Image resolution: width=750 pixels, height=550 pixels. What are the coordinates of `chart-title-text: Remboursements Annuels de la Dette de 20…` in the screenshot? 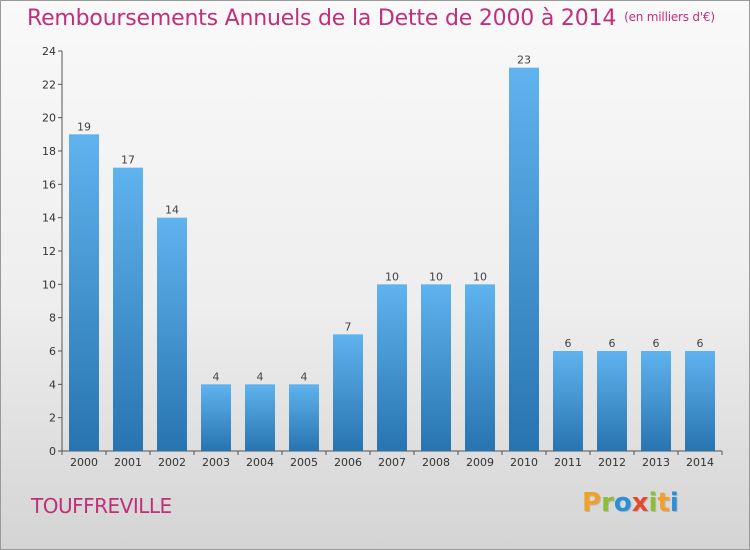 It's located at (322, 18).